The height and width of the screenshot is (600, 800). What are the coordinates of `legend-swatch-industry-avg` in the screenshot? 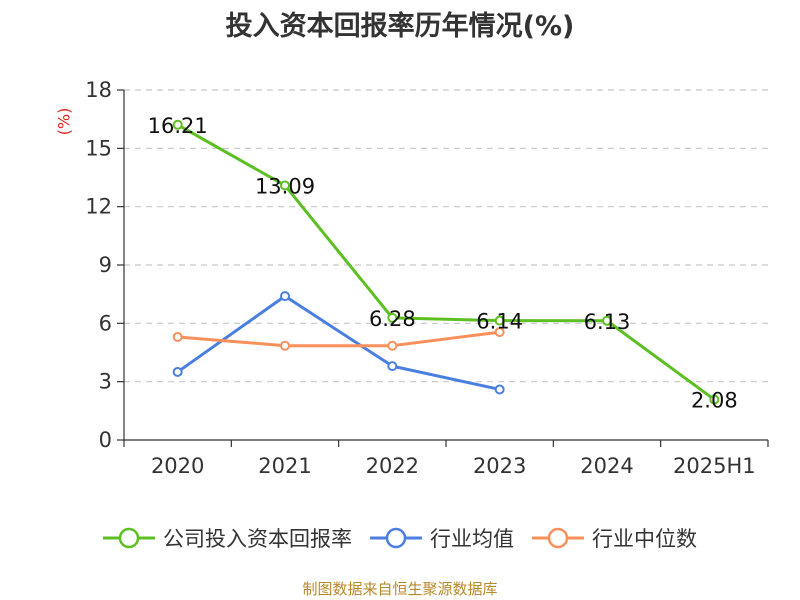 It's located at (396, 538).